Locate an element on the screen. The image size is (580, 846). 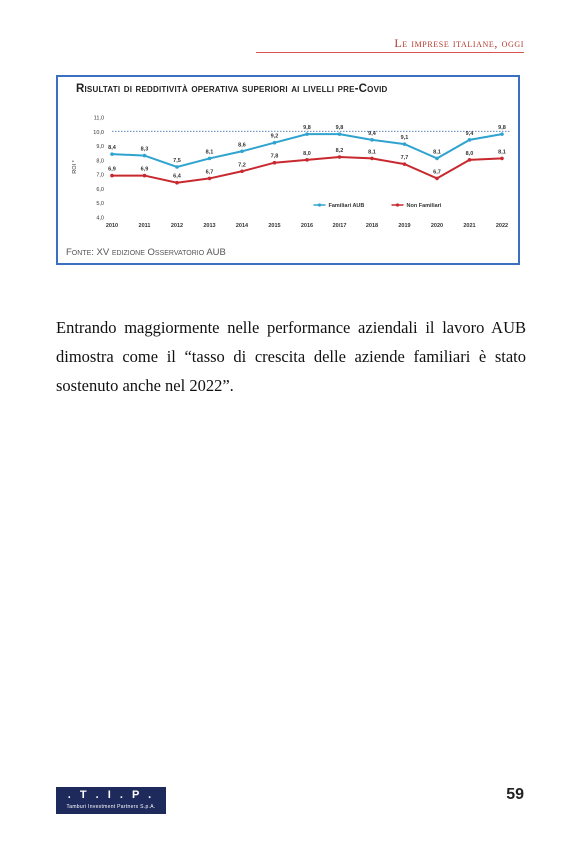
x-tick-label: 2010 is located at coordinates (112, 226).